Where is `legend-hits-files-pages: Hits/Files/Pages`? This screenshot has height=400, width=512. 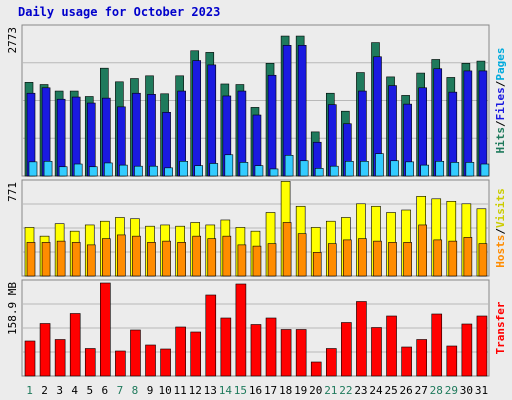
legend-hits-files-pages: Hits/Files/Pages is located at coordinates (500, 101).